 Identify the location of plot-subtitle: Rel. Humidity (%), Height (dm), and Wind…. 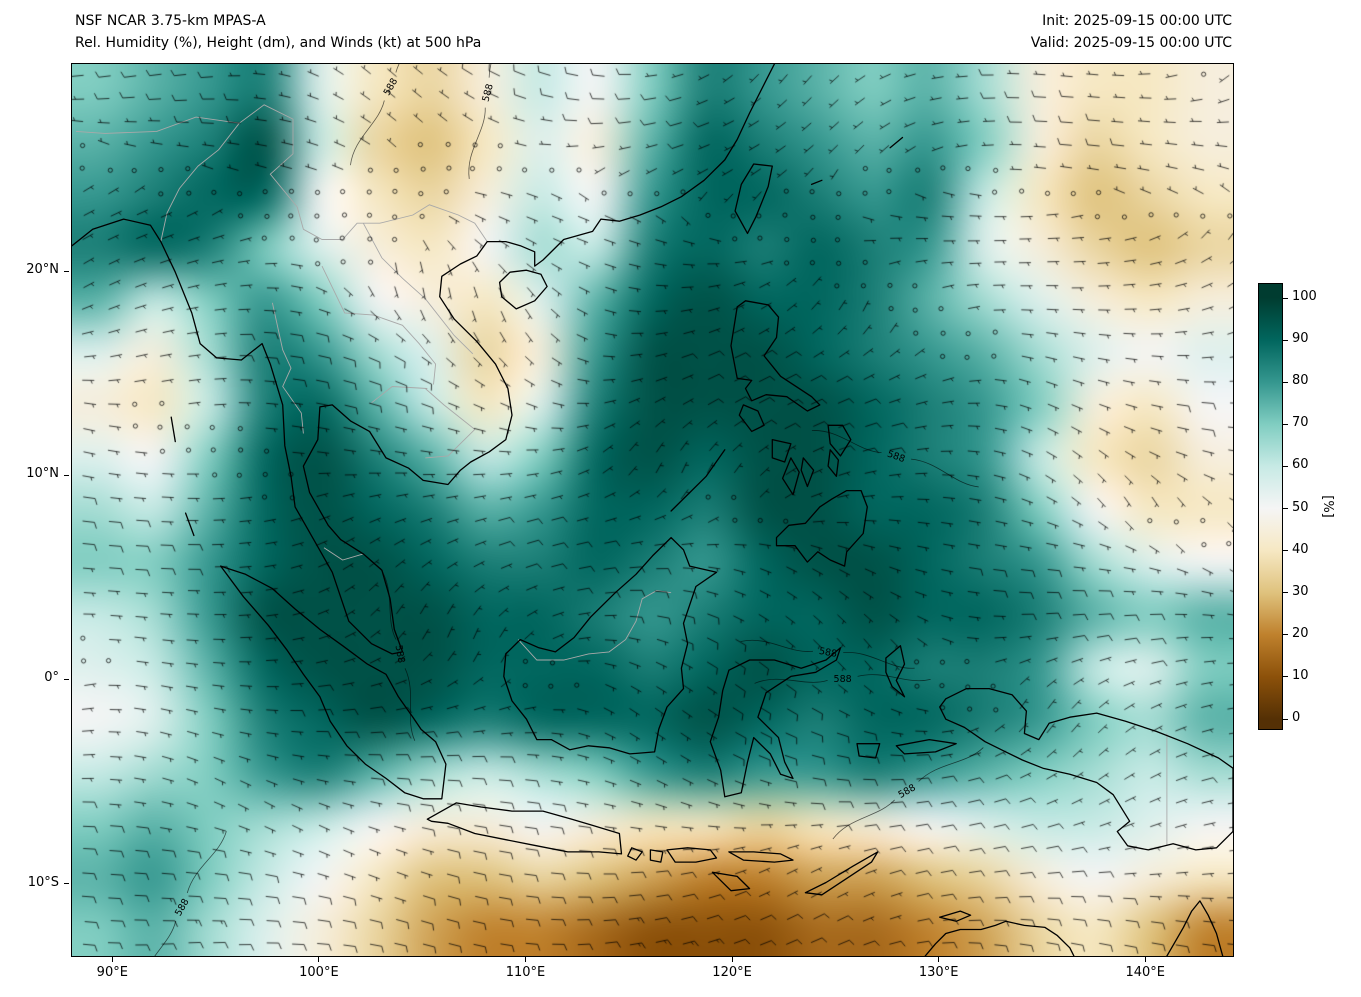
(278, 43).